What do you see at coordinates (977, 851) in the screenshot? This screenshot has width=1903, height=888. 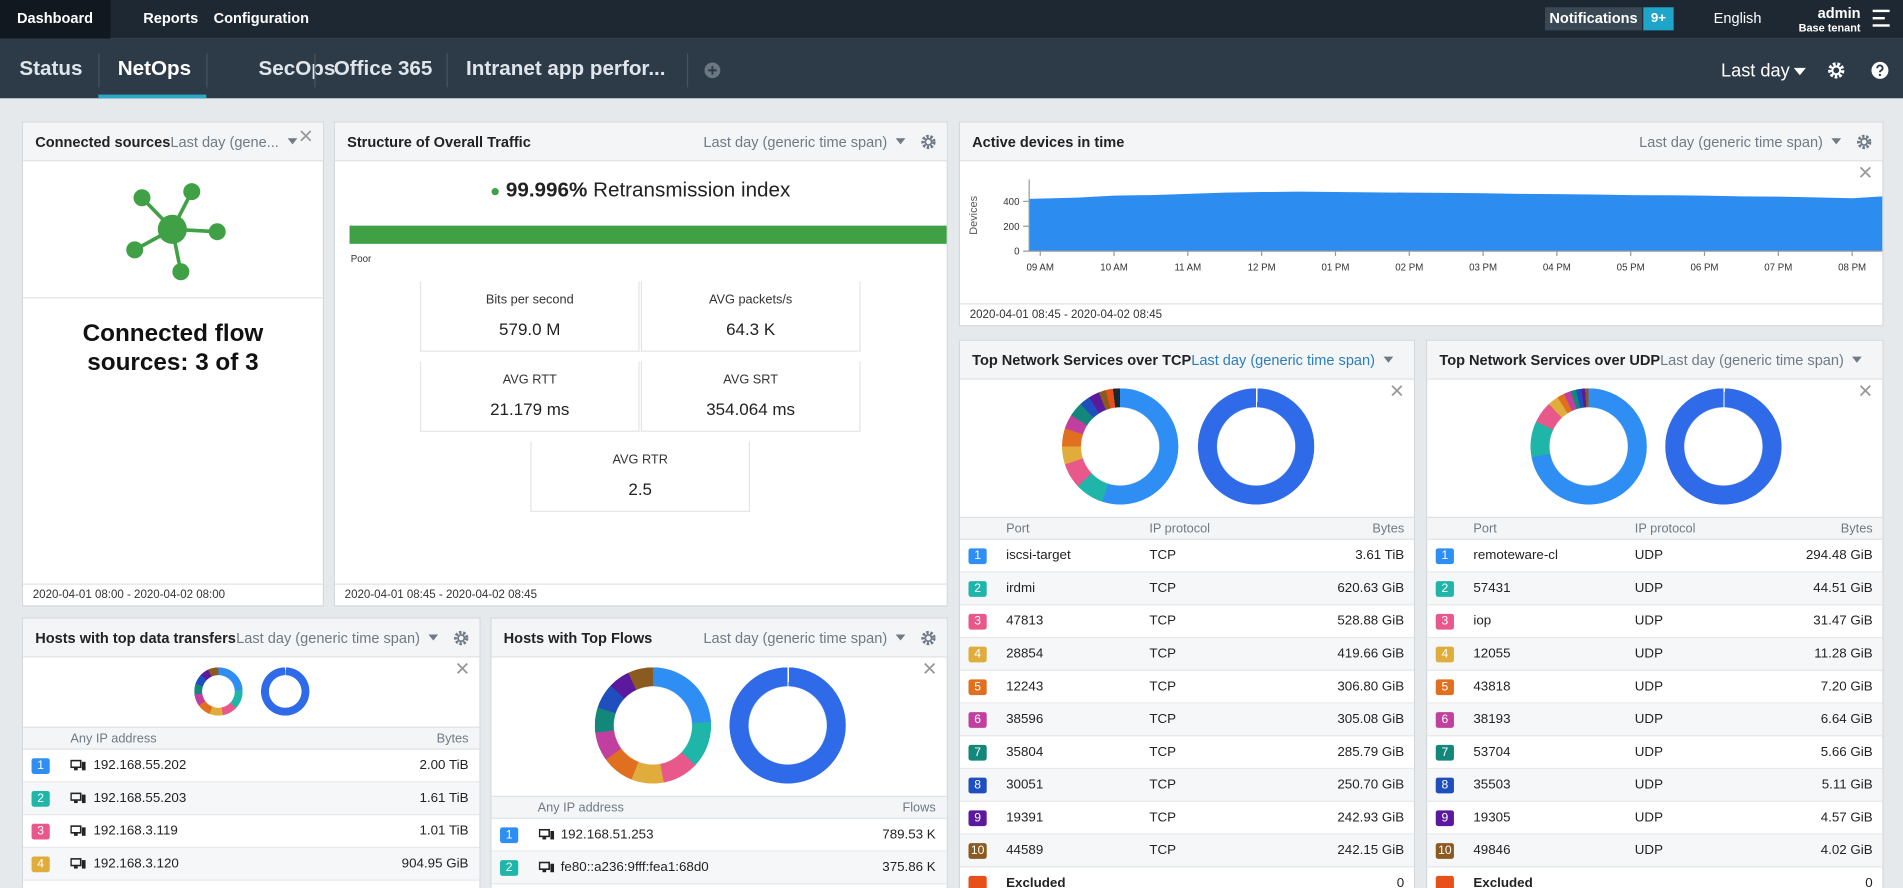 I see `rank-badge: 10` at bounding box center [977, 851].